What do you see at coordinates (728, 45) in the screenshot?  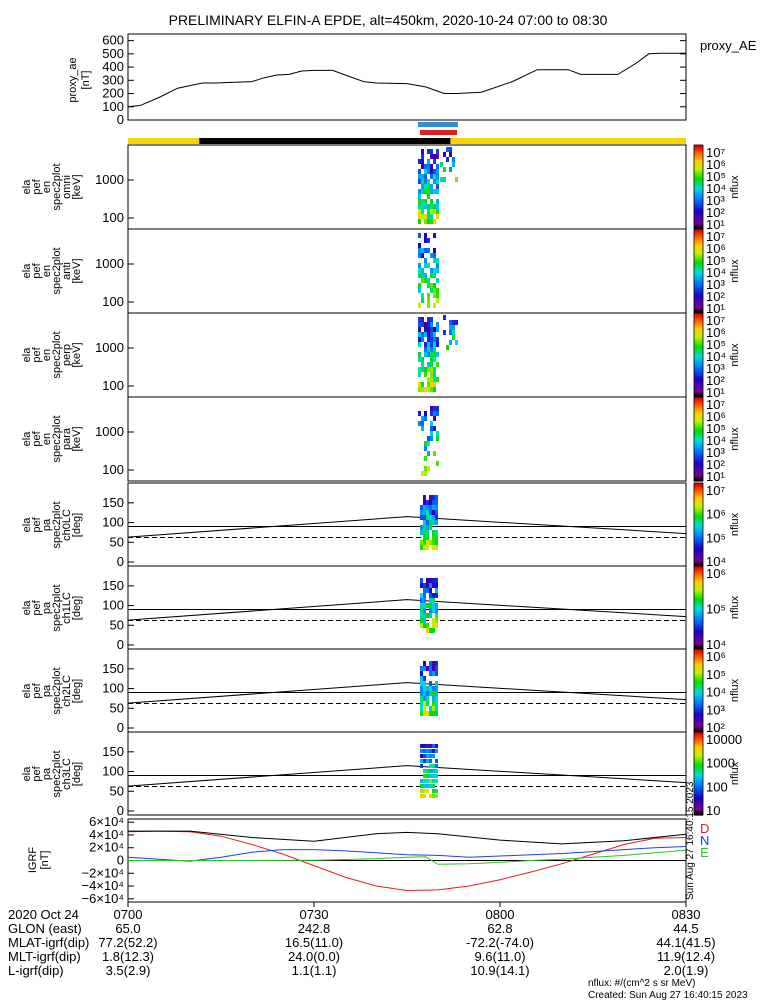 I see `proxy-legend: proxy_AE` at bounding box center [728, 45].